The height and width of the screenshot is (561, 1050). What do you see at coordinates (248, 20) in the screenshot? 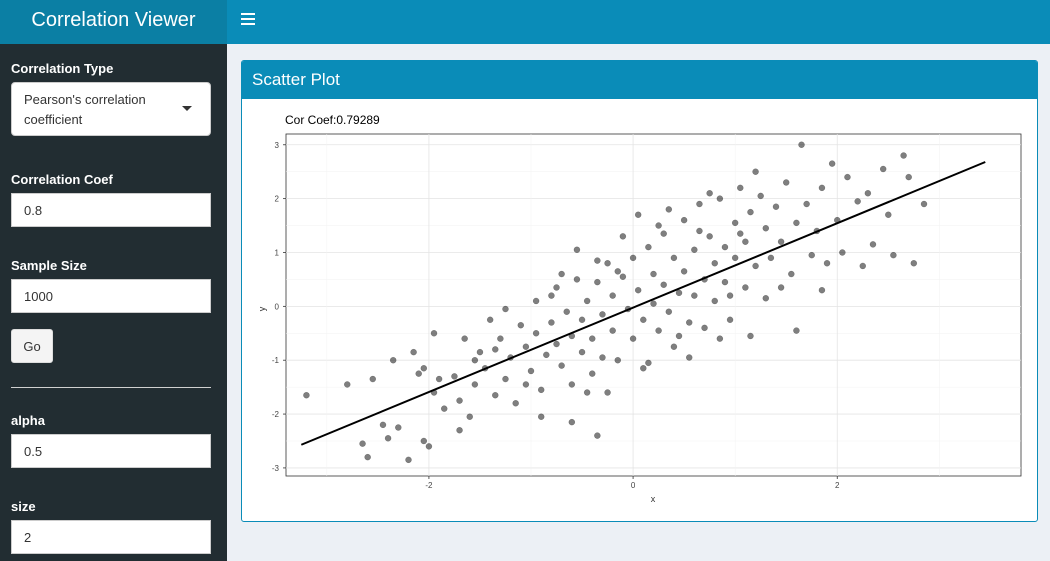
I see `hamburger-menu-icon` at bounding box center [248, 20].